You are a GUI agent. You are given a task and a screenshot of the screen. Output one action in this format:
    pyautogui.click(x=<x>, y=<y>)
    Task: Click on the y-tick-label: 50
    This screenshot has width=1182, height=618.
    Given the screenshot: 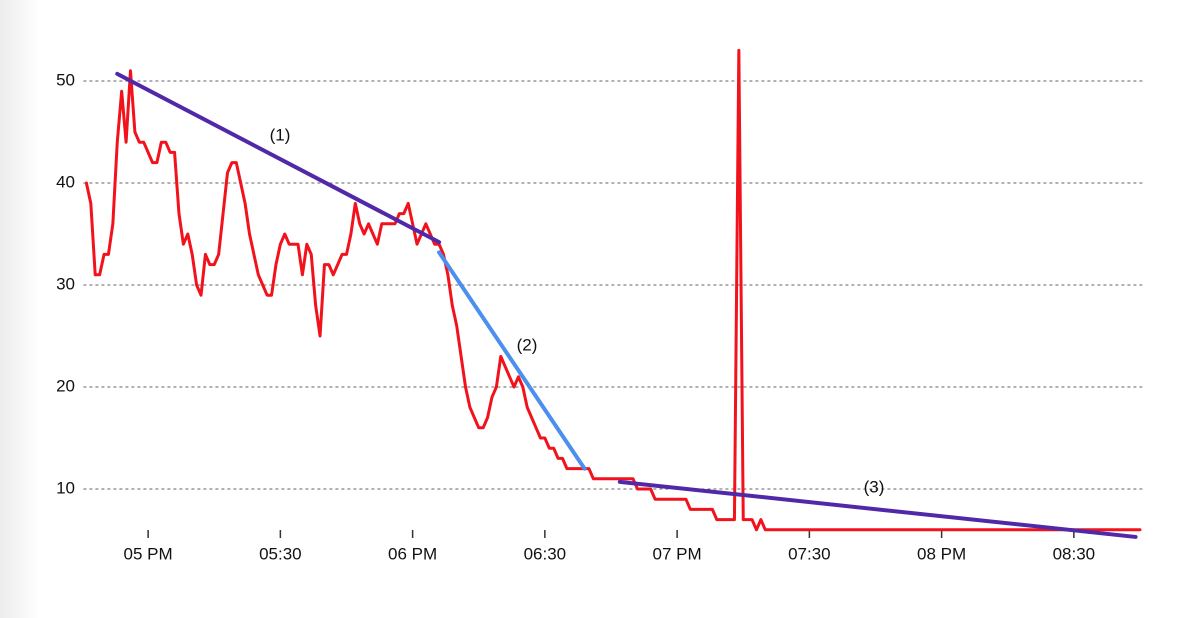 What is the action you would take?
    pyautogui.click(x=65, y=79)
    